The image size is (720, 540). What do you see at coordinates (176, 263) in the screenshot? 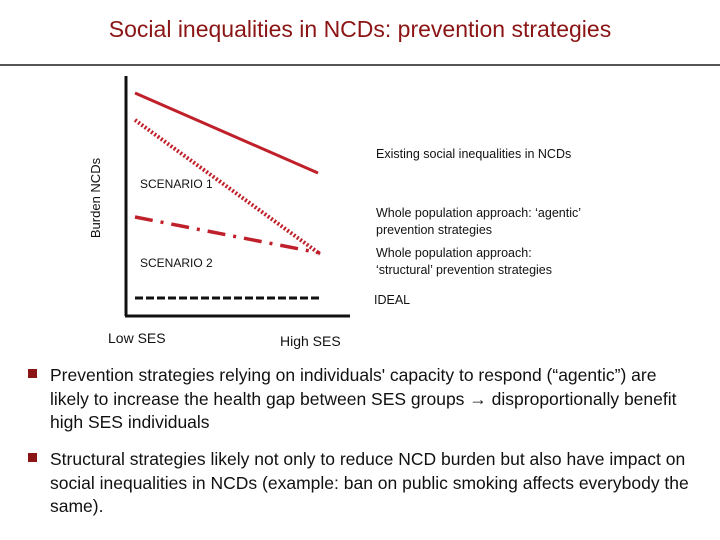
I see `scenario-2-label: SCENARIO 2` at bounding box center [176, 263].